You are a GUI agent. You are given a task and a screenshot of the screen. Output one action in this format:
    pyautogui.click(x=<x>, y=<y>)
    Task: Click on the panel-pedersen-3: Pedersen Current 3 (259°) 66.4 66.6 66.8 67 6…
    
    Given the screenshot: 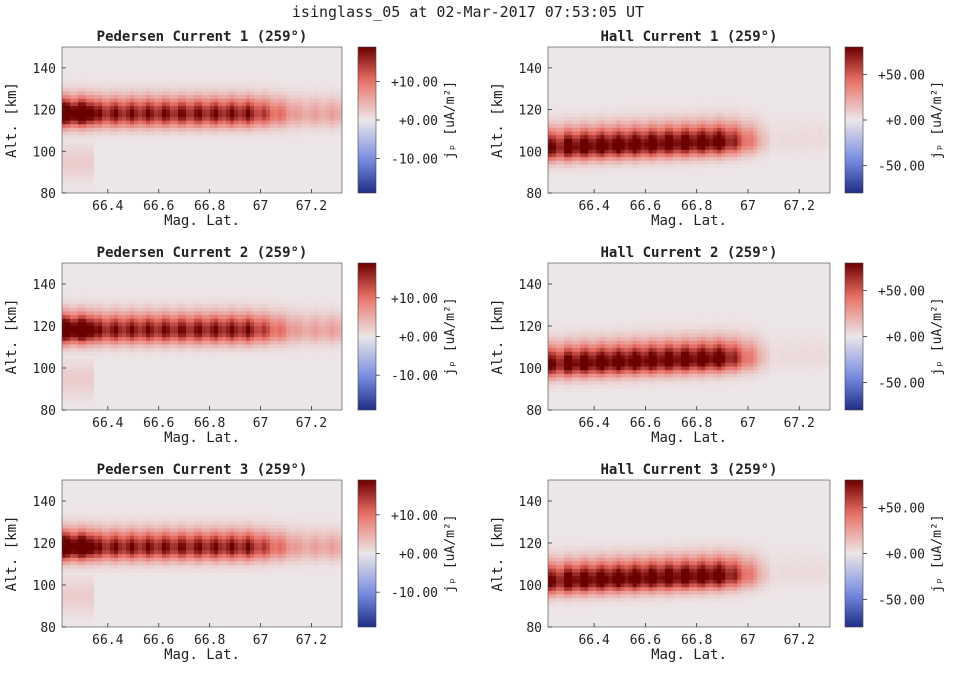 What is the action you would take?
    pyautogui.click(x=231, y=562)
    